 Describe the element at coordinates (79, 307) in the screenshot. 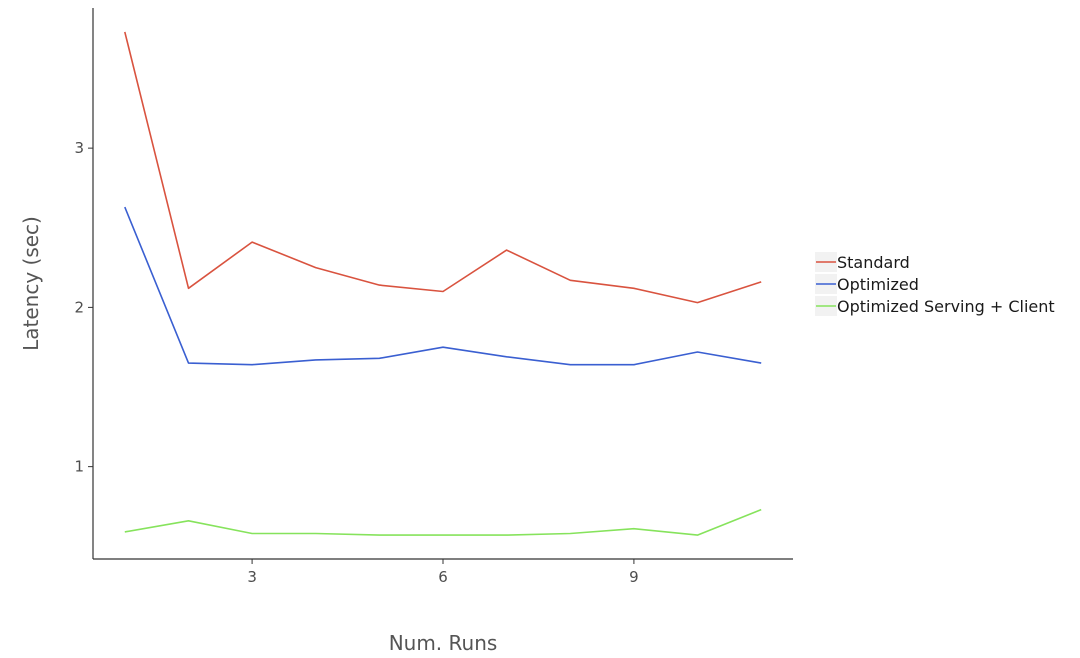

I see `y-tick-label: 2` at that location.